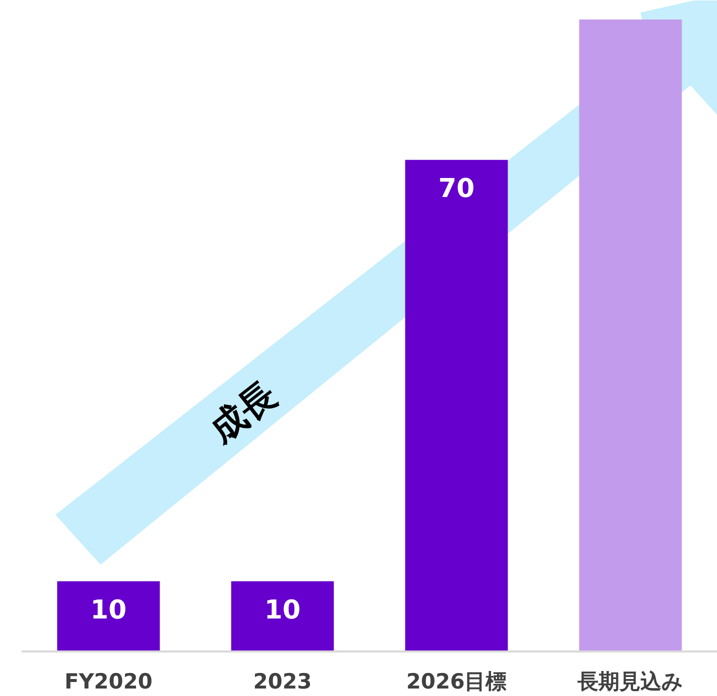  What do you see at coordinates (456, 682) in the screenshot?
I see `x-tick-label: 2026目標` at bounding box center [456, 682].